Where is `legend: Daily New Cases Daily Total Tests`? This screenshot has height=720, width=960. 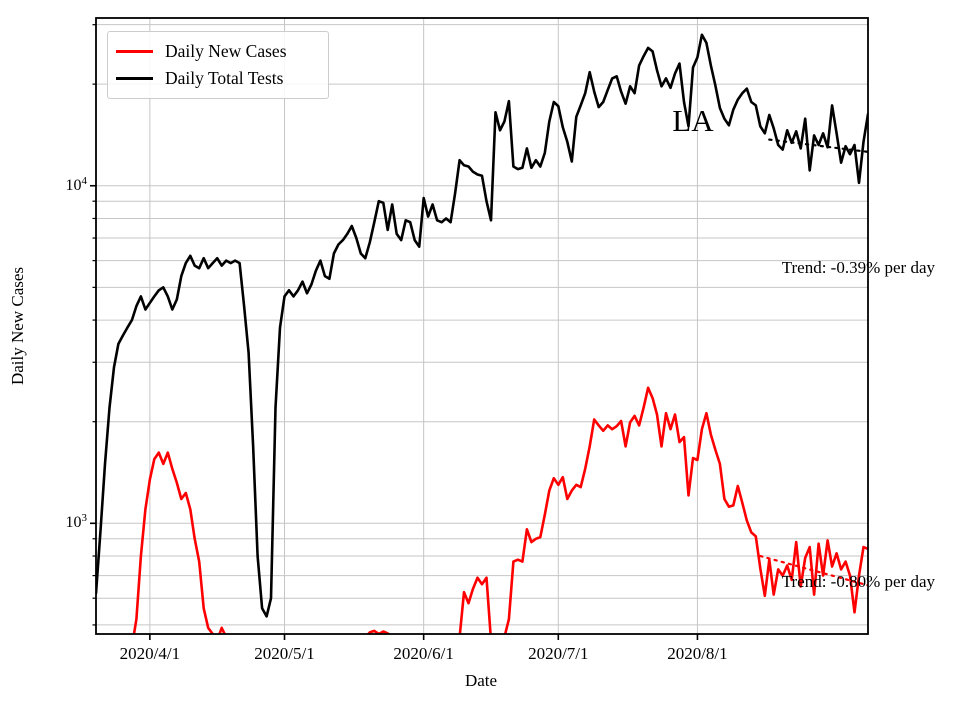 legend: Daily New Cases Daily Total Tests is located at coordinates (218, 65).